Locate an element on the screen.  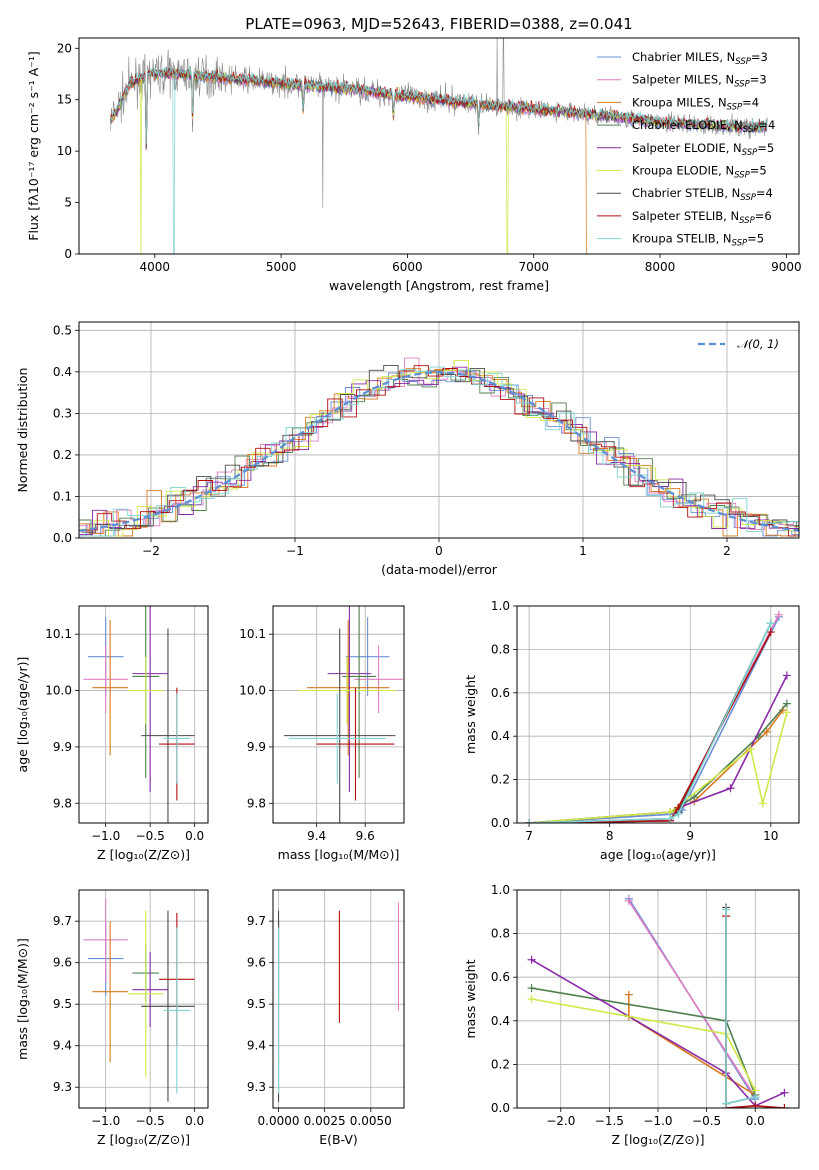
y-tick-label: 0.8 is located at coordinates (500, 934).